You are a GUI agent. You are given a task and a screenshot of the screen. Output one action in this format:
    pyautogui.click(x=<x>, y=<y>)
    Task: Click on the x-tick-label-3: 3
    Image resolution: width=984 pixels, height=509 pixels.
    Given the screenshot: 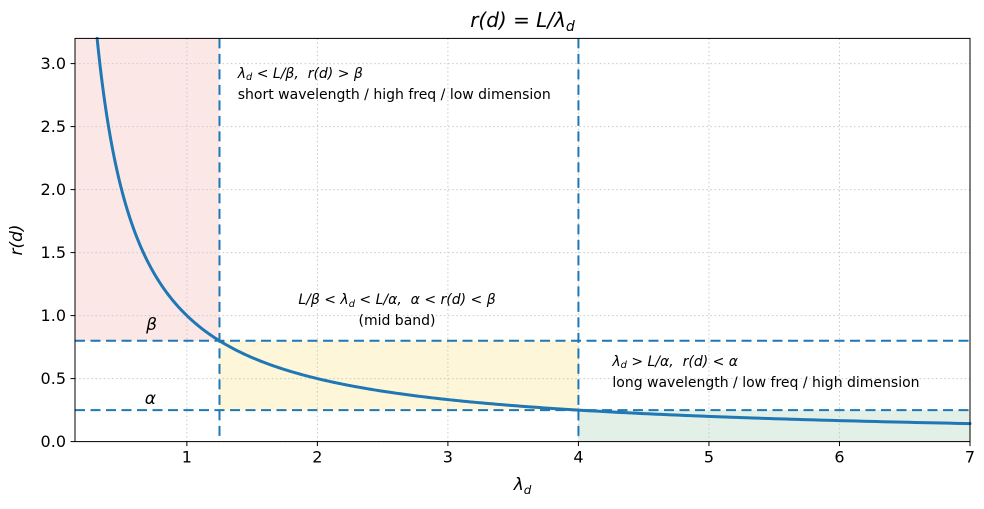 What is the action you would take?
    pyautogui.click(x=448, y=457)
    